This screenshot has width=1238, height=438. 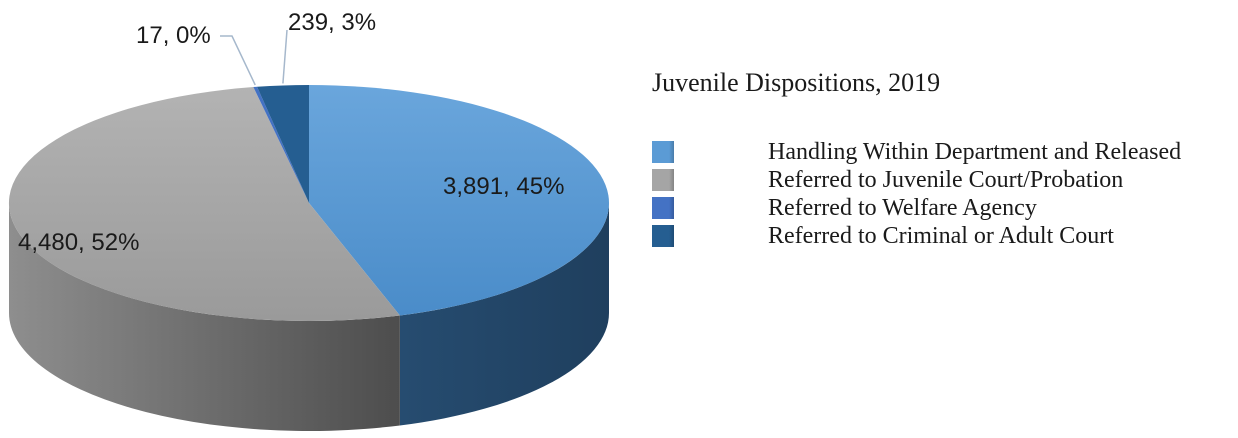 I want to click on pie-slice-side, so click(x=504, y=314).